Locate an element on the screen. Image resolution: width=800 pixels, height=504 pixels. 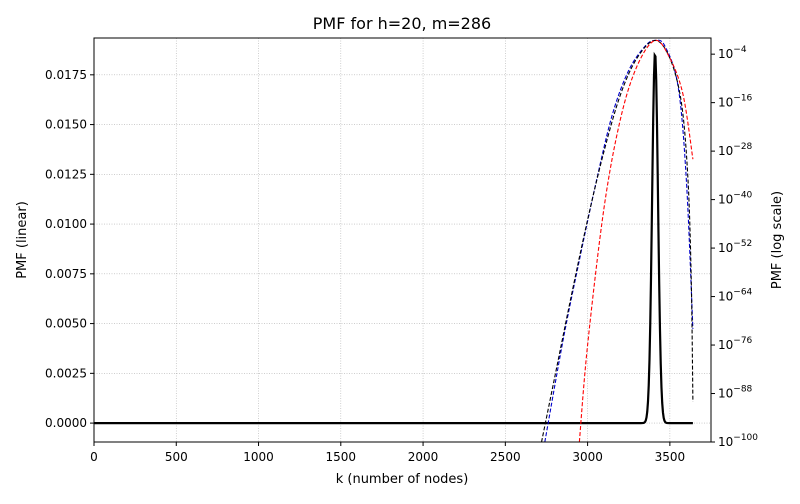
chart-title: PMF for h=20, m=286 is located at coordinates (402, 23).